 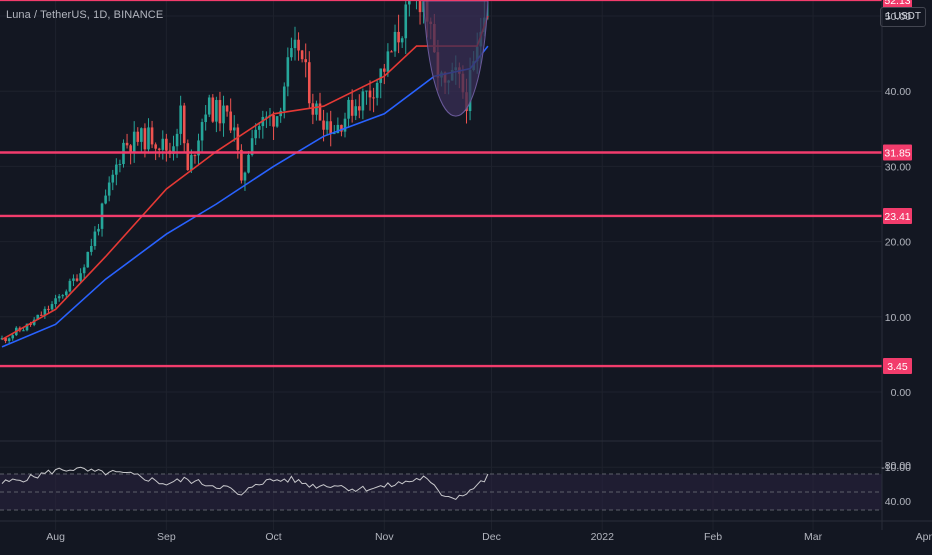 I want to click on rsi-y-tick-label: 80.00, so click(x=898, y=466).